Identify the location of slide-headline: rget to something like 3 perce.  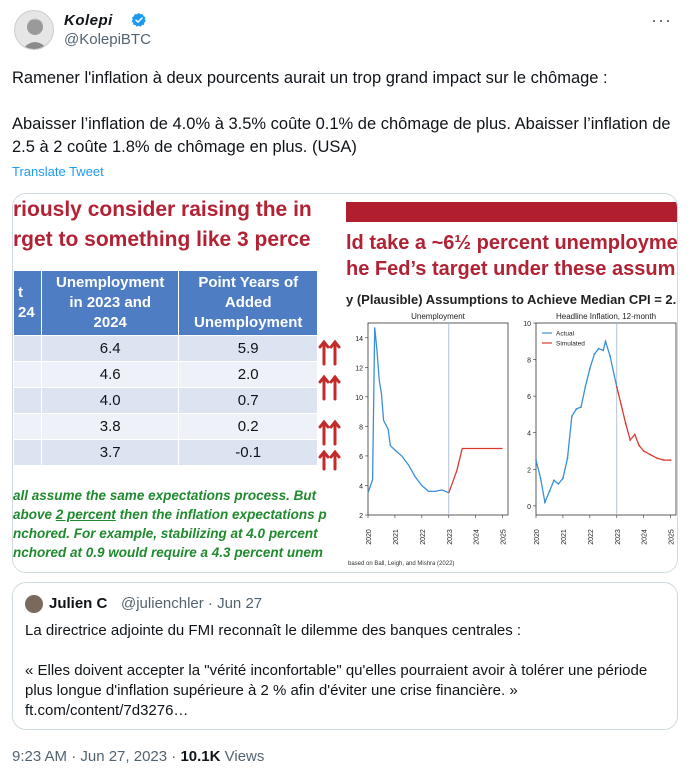
(162, 239).